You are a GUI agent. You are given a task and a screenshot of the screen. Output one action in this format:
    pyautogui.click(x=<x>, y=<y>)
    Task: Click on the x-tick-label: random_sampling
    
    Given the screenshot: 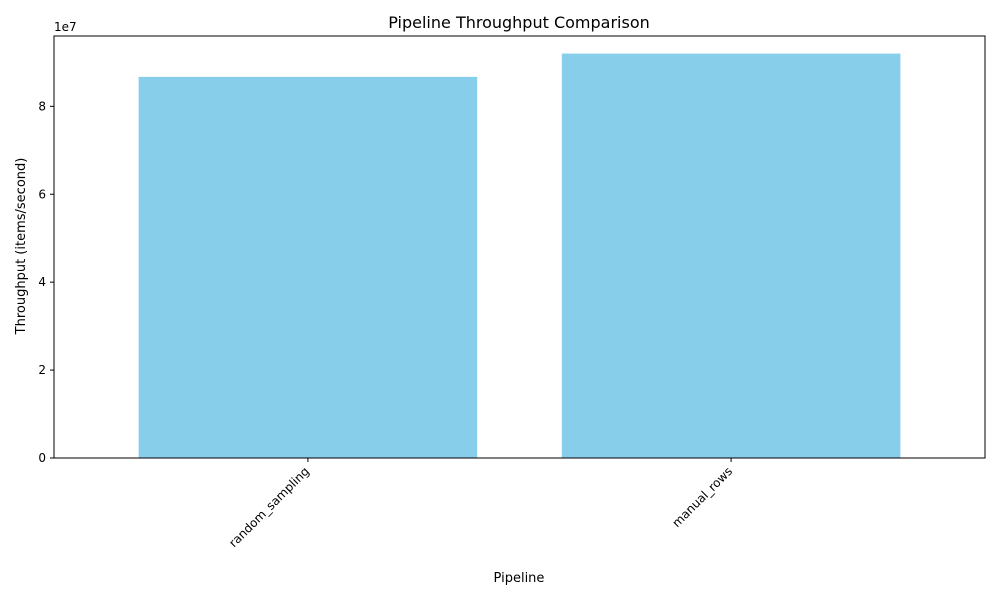 What is the action you would take?
    pyautogui.click(x=269, y=507)
    